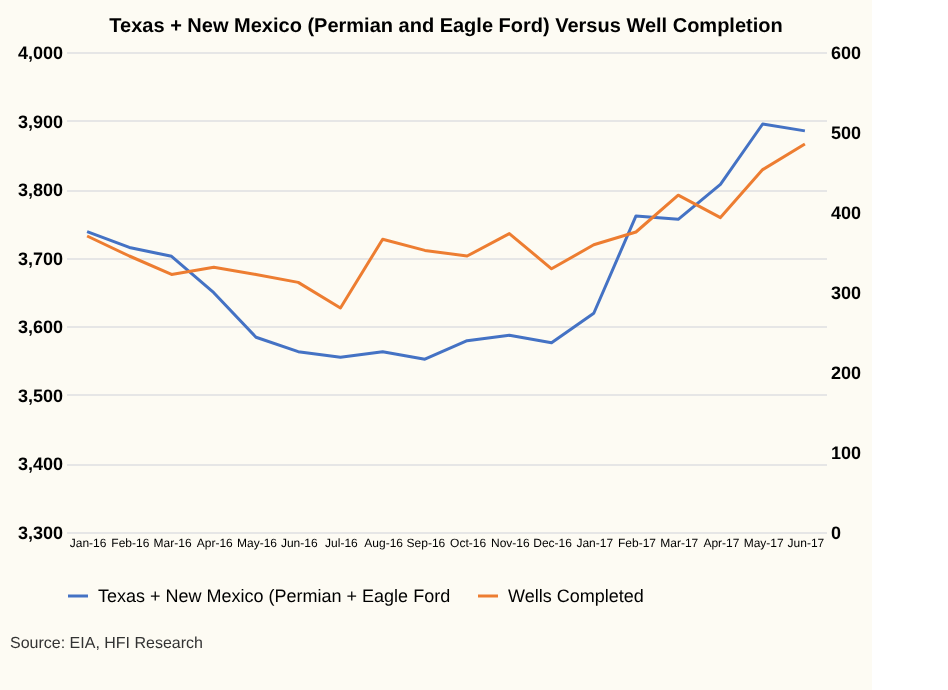 The height and width of the screenshot is (690, 948). Describe the element at coordinates (40, 533) in the screenshot. I see `y-tick-label: 3,300` at that location.